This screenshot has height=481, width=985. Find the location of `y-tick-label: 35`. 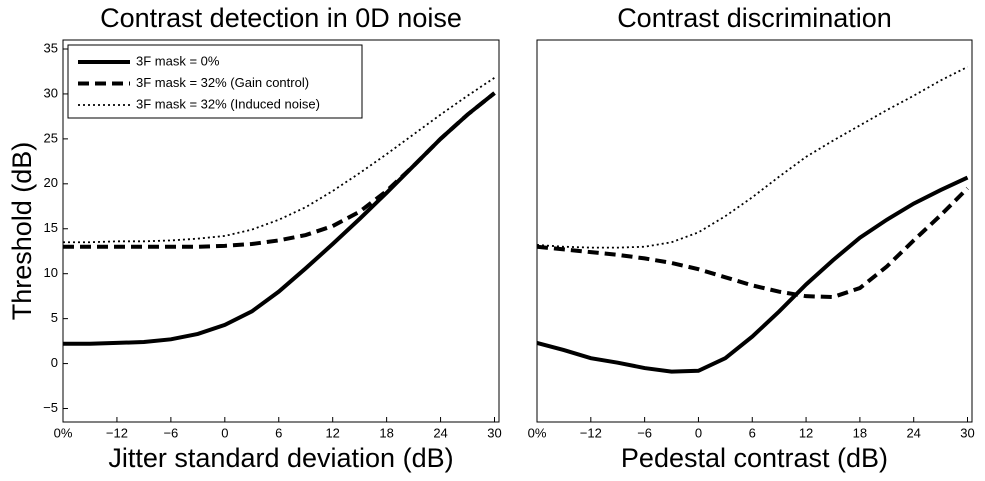

y-tick-label: 35 is located at coordinates (51, 47).